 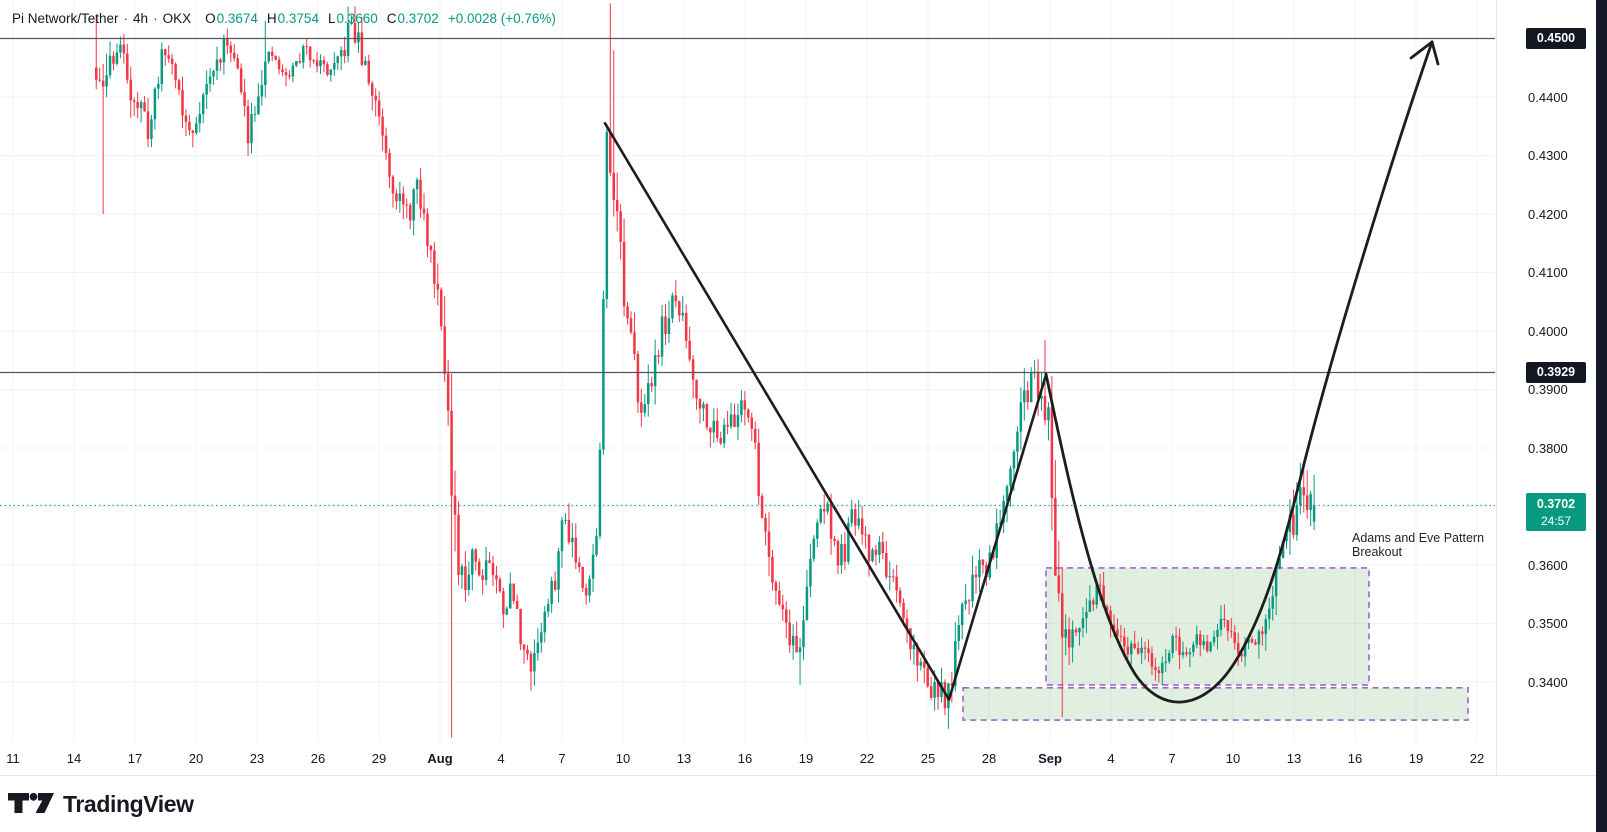 What do you see at coordinates (298, 18) in the screenshot?
I see `high-value: 0.3754` at bounding box center [298, 18].